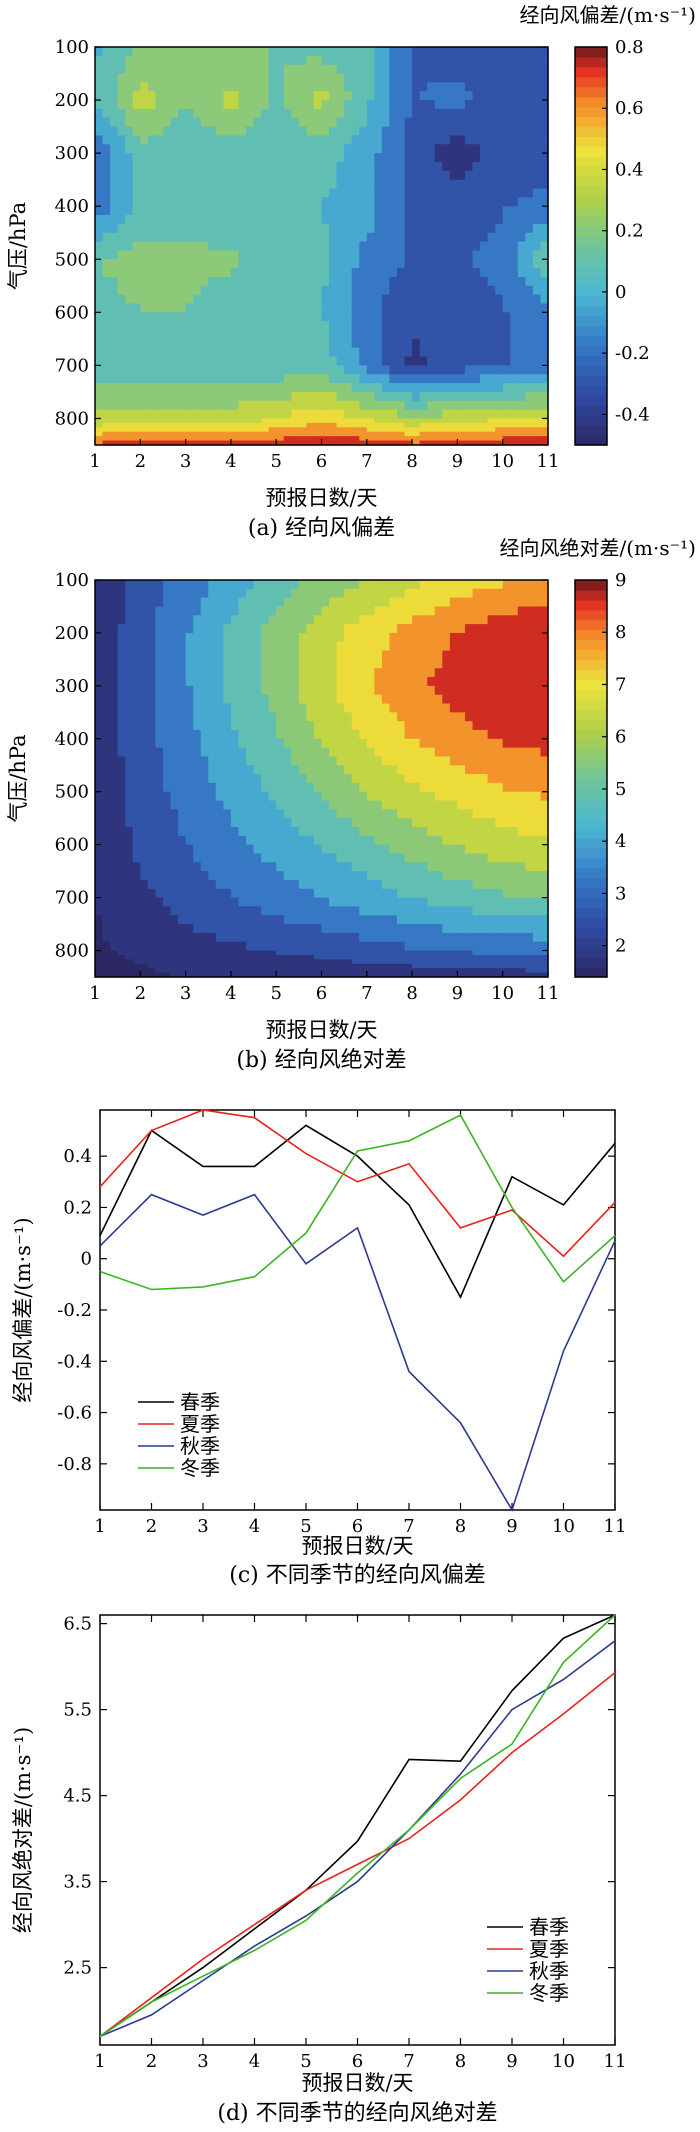 The image size is (700, 2132). I want to click on colorbar-segment, so click(591, 311).